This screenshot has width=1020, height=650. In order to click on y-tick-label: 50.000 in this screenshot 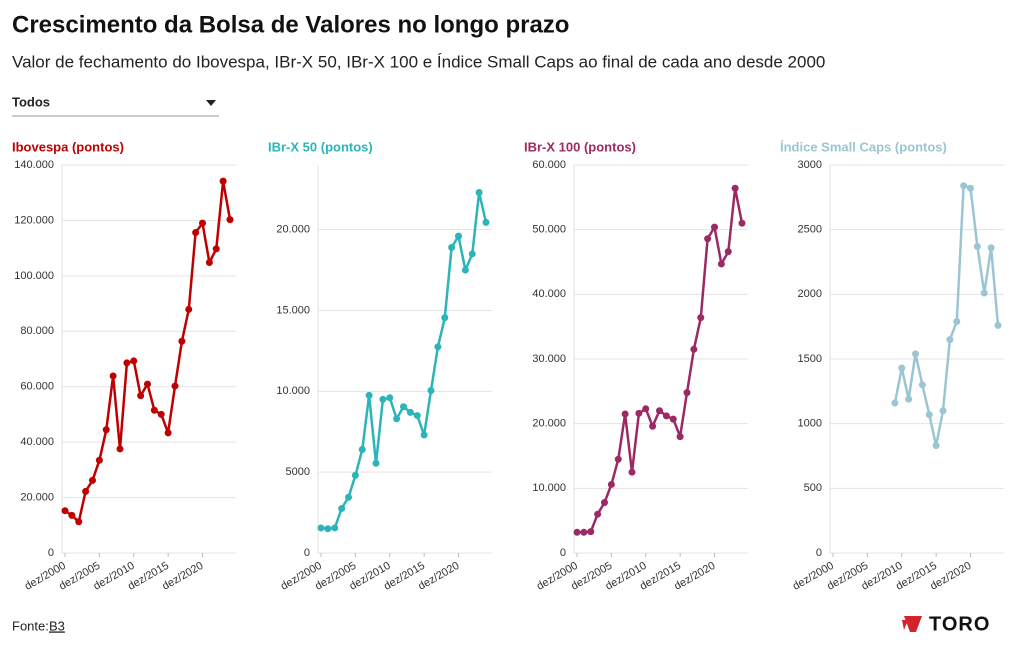, I will do `click(549, 230)`.